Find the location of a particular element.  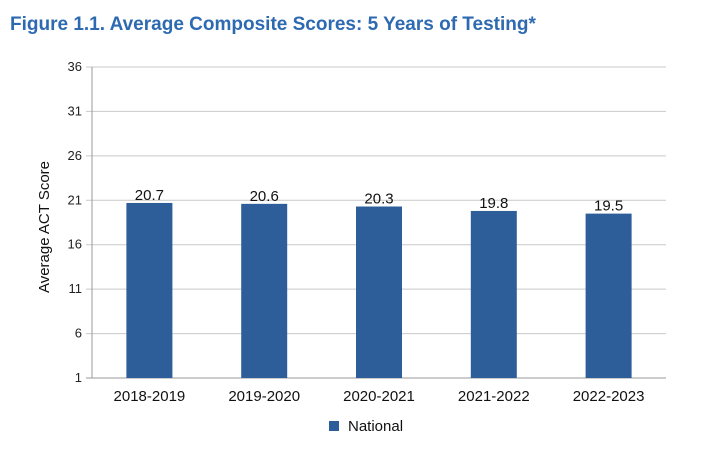

legend-swatch is located at coordinates (334, 426).